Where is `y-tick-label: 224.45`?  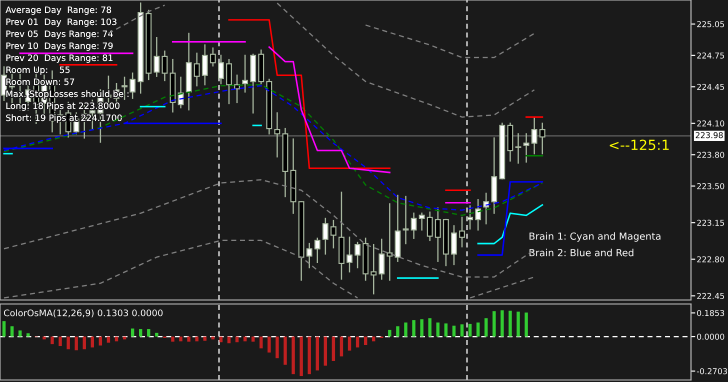 y-tick-label: 224.45 is located at coordinates (710, 87).